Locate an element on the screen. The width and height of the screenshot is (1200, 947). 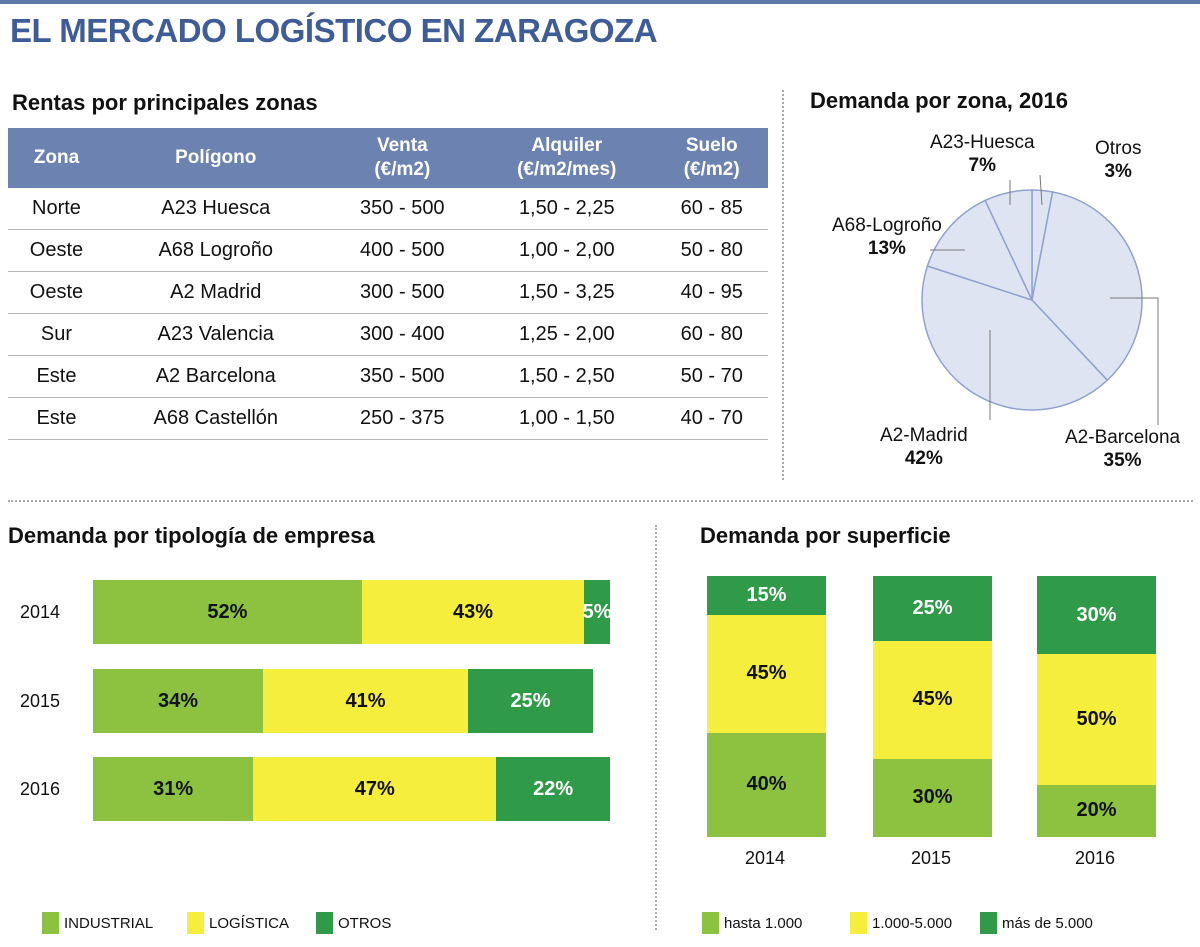
legend-label: hasta 1.000 is located at coordinates (763, 923).